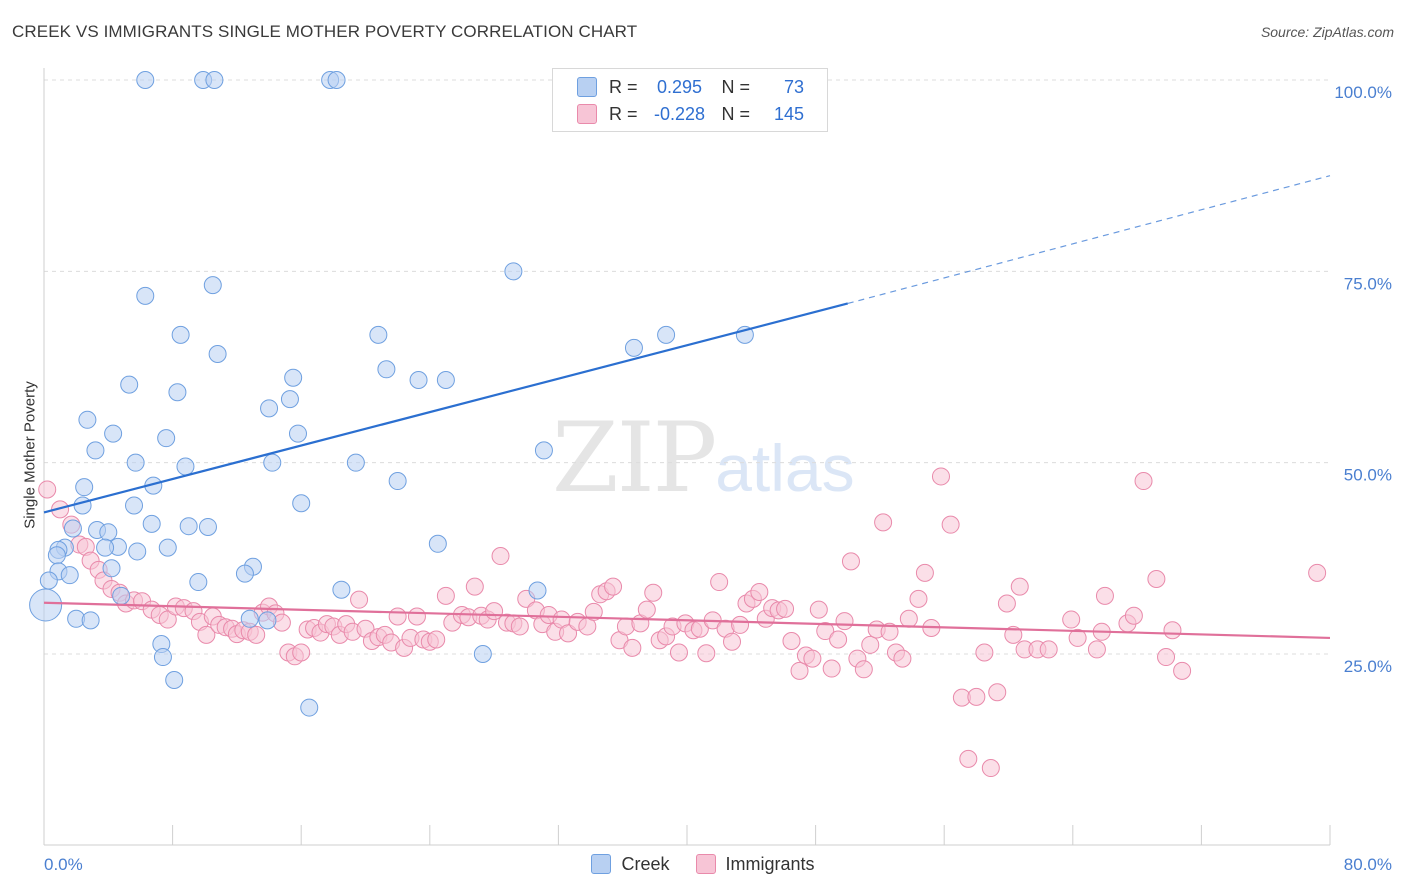  I want to click on legend-immigrants-label: Immigrants, so click(770, 863).